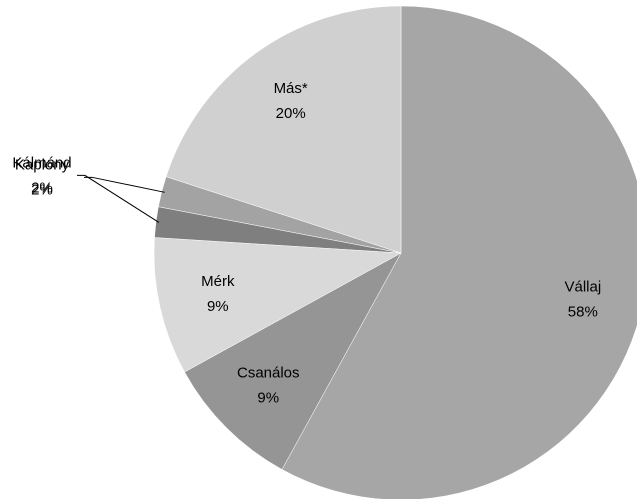  I want to click on slice-value: 58%, so click(583, 312).